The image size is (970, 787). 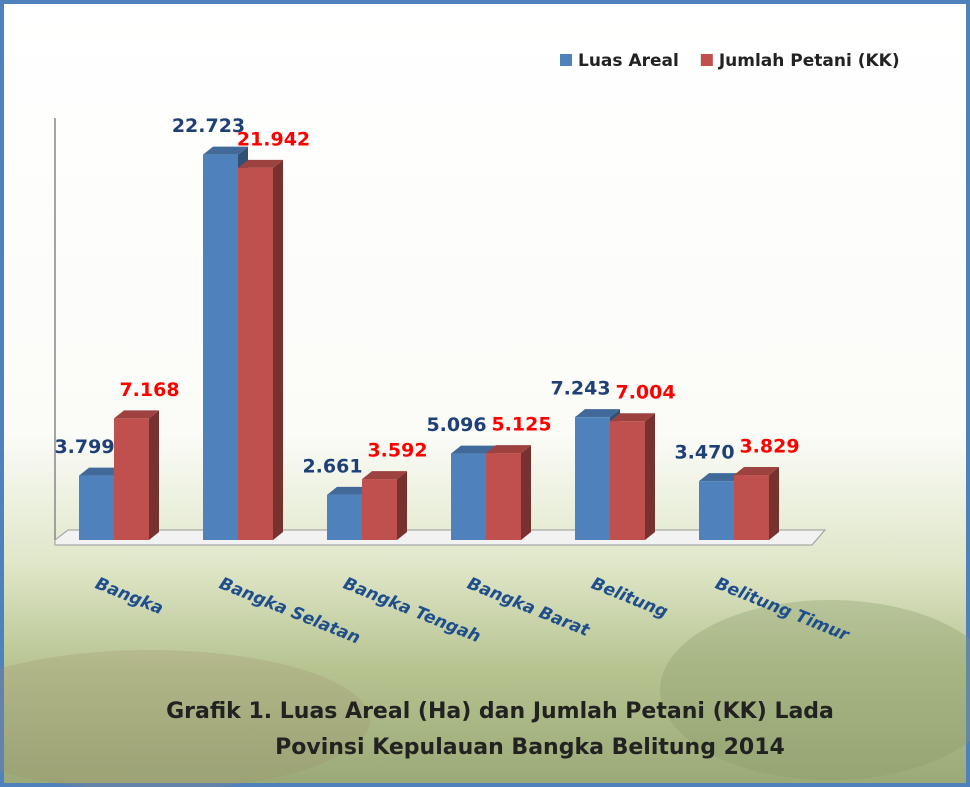 I want to click on chart-title: Povinsi Kepulauan Bangka Belitung 2014, so click(x=530, y=747).